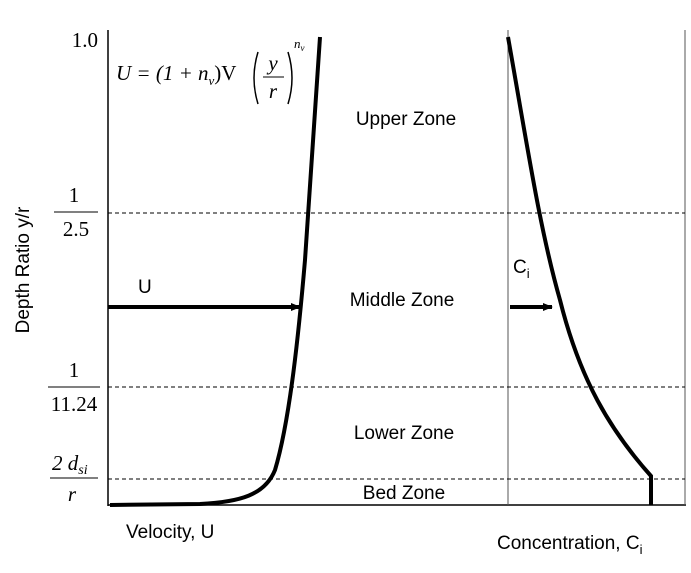 Image resolution: width=691 pixels, height=573 pixels. I want to click on x-axis-label: Concentration, Ci, so click(570, 545).